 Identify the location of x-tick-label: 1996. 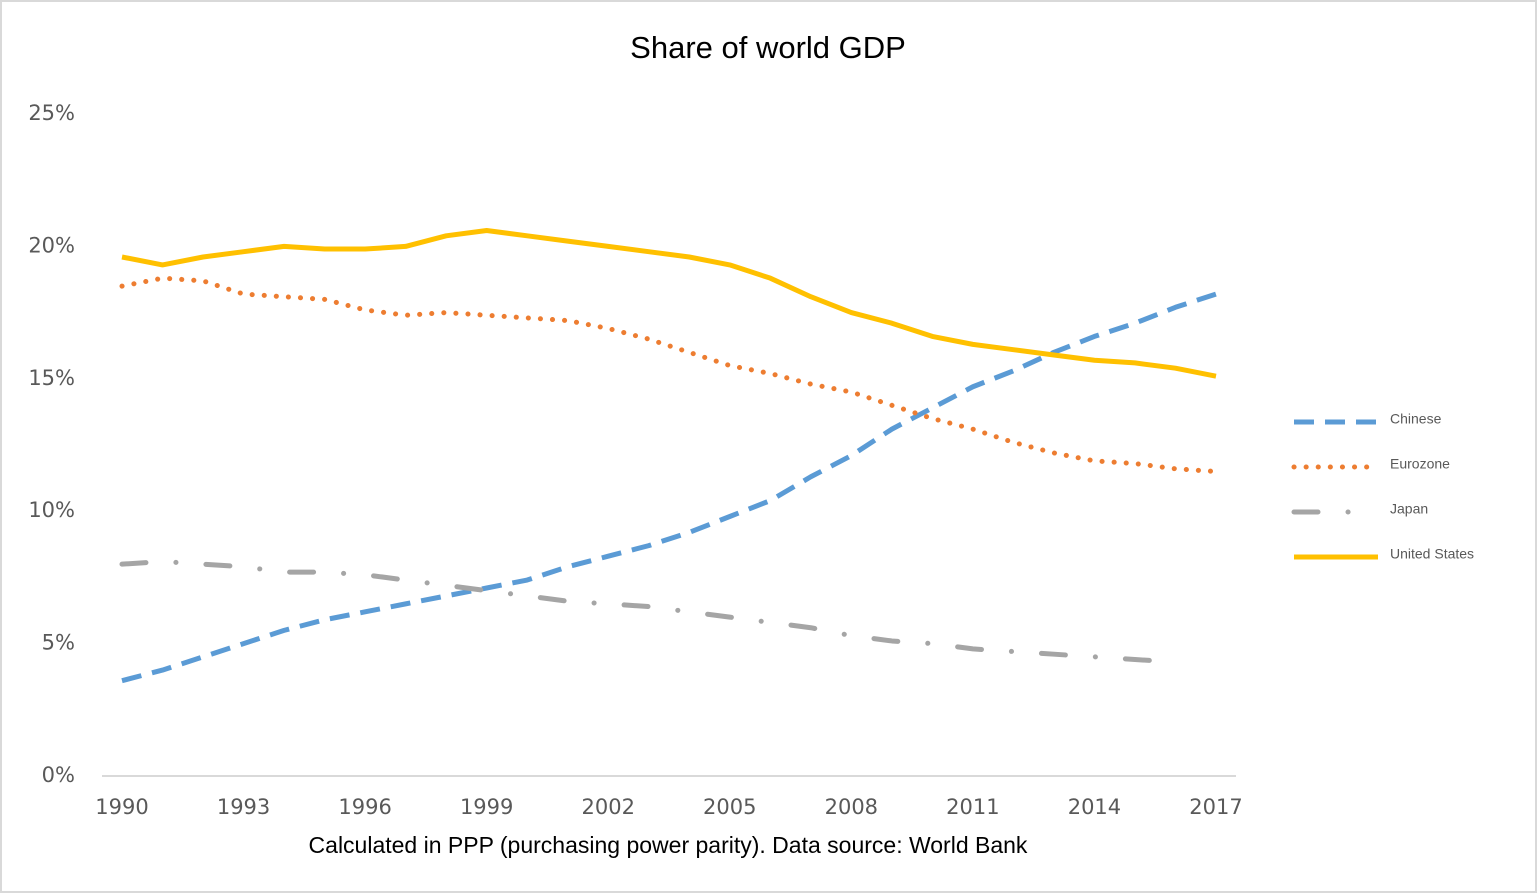
(364, 807).